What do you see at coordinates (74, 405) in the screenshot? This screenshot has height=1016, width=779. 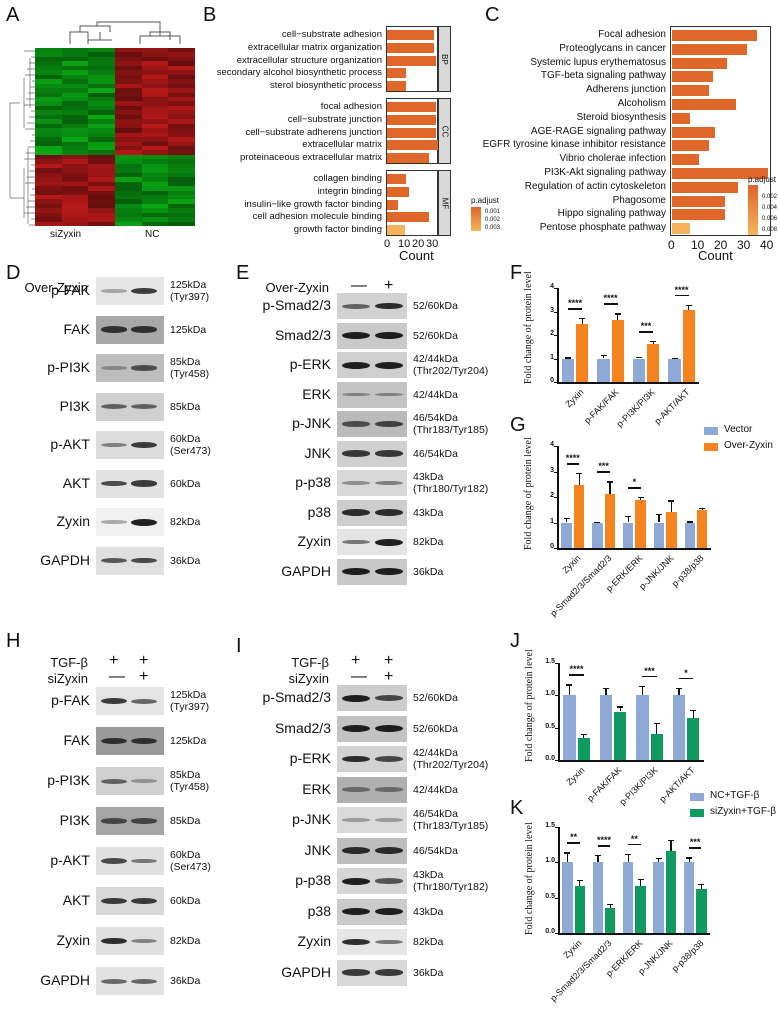 I see `blot-label: PI3K` at bounding box center [74, 405].